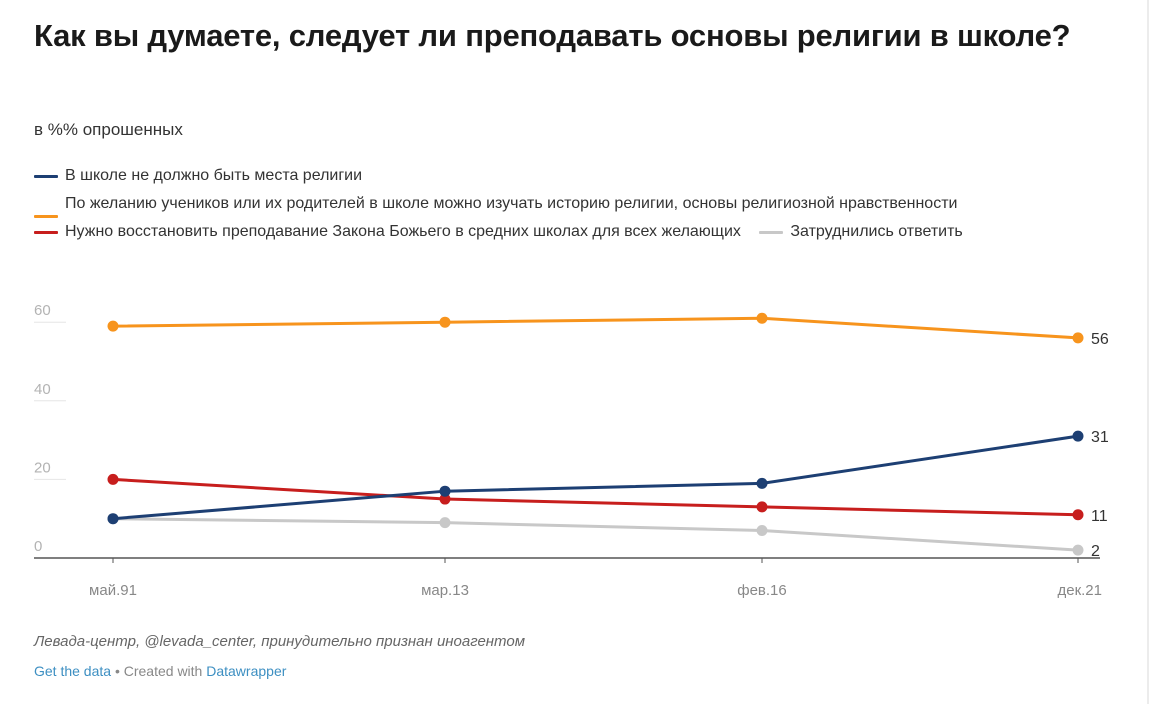 This screenshot has width=1164, height=704. Describe the element at coordinates (762, 590) in the screenshot. I see `x-tick-label: фев.16` at that location.